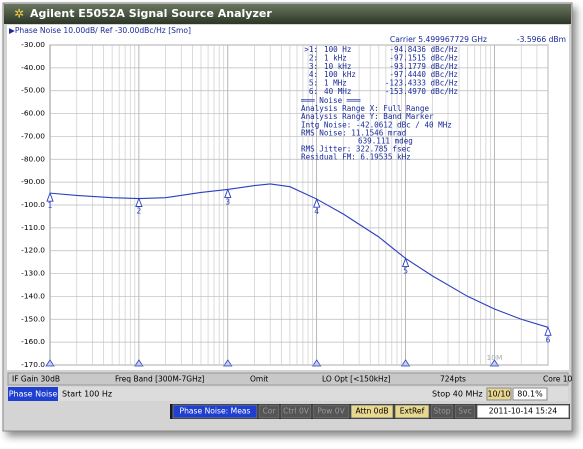 This screenshot has width=583, height=449. I want to click on start: Start 100 Hz, so click(87, 394).